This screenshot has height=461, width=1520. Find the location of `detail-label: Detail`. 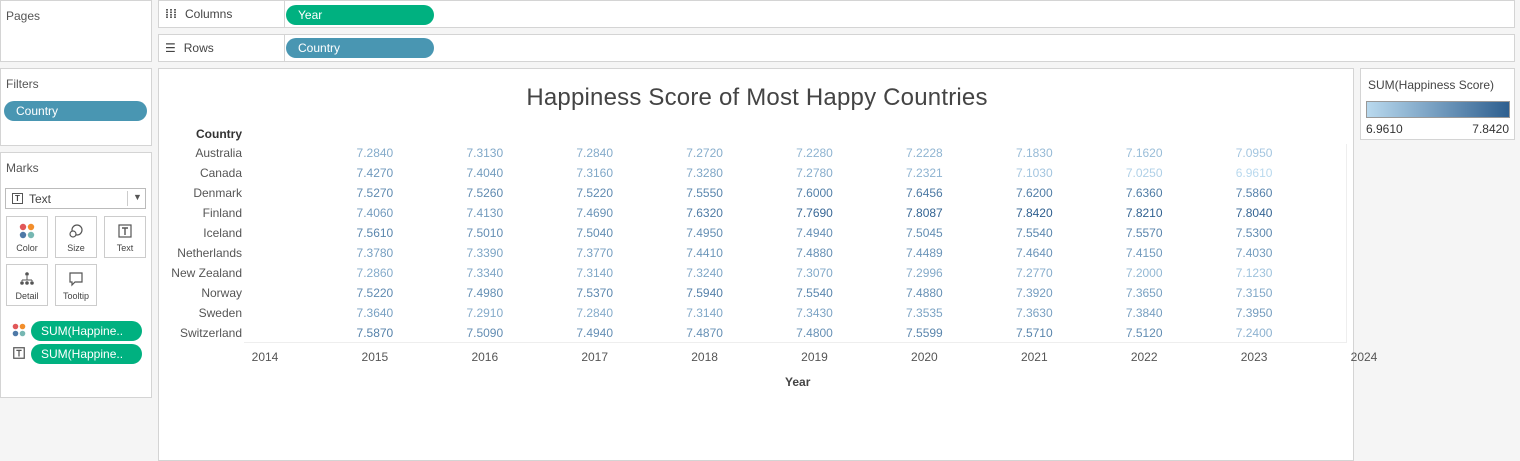

detail-label: Detail is located at coordinates (27, 296).